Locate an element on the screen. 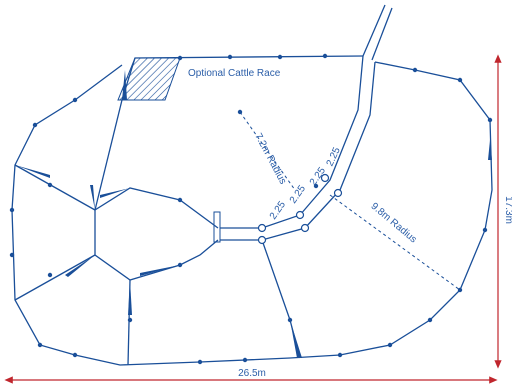 The image size is (512, 388). race-label: Optional Cattle Race is located at coordinates (234, 73).